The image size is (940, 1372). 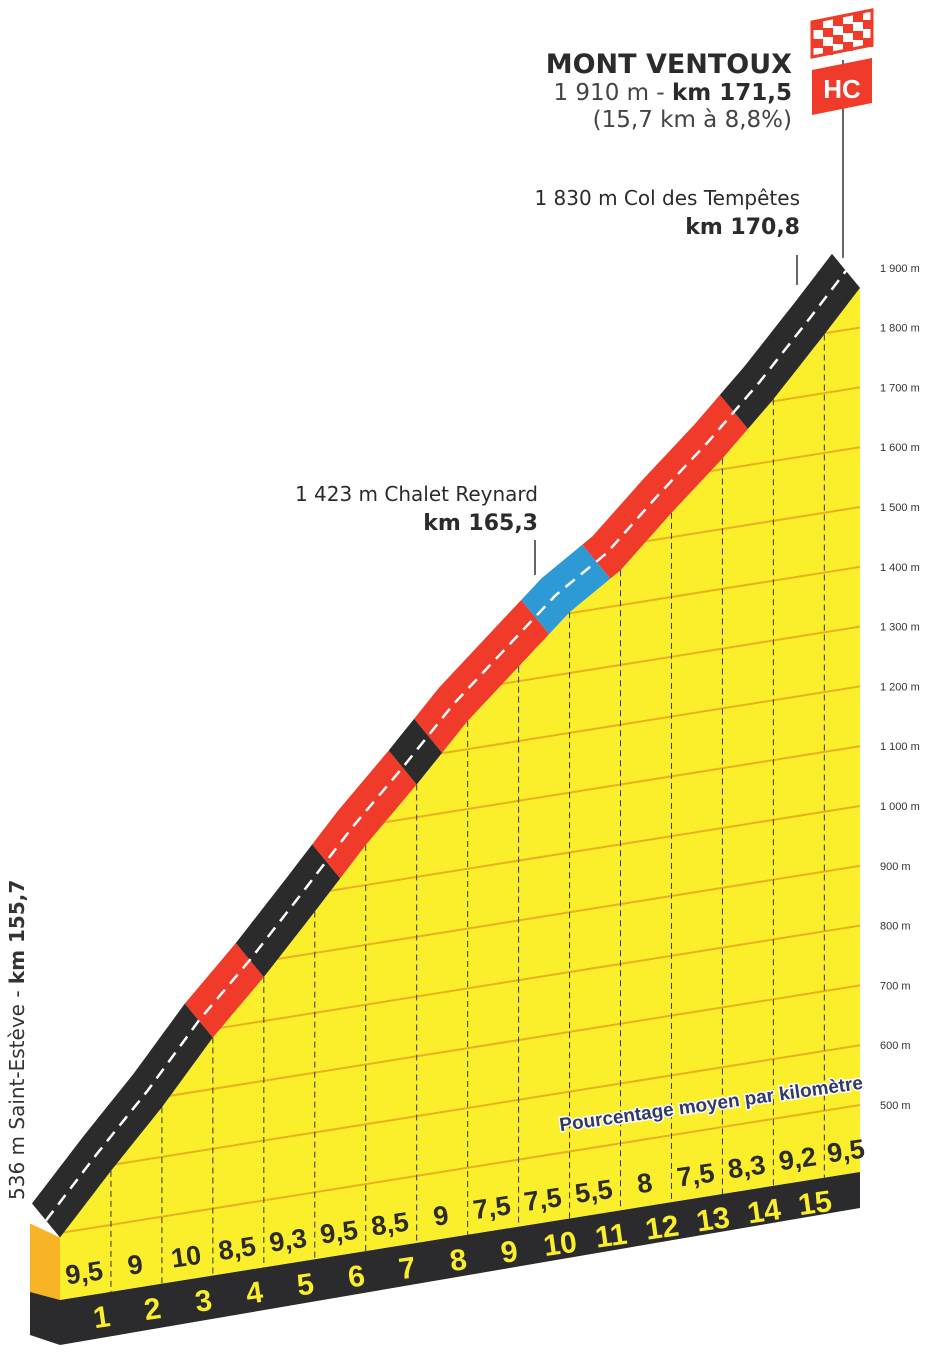 What do you see at coordinates (895, 1046) in the screenshot?
I see `y-axis-tick: 600 m` at bounding box center [895, 1046].